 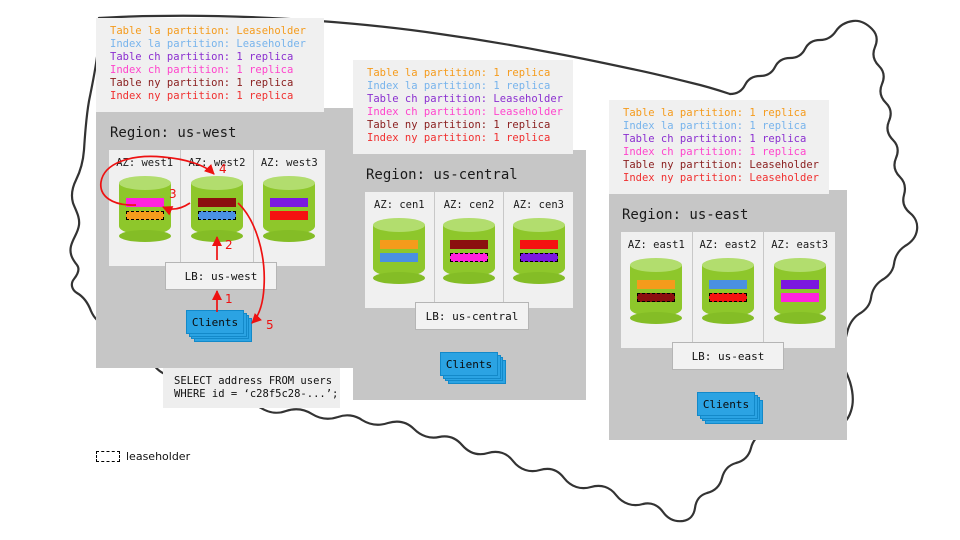 What do you see at coordinates (108, 456) in the screenshot?
I see `leaseholder-swatch-icon` at bounding box center [108, 456].